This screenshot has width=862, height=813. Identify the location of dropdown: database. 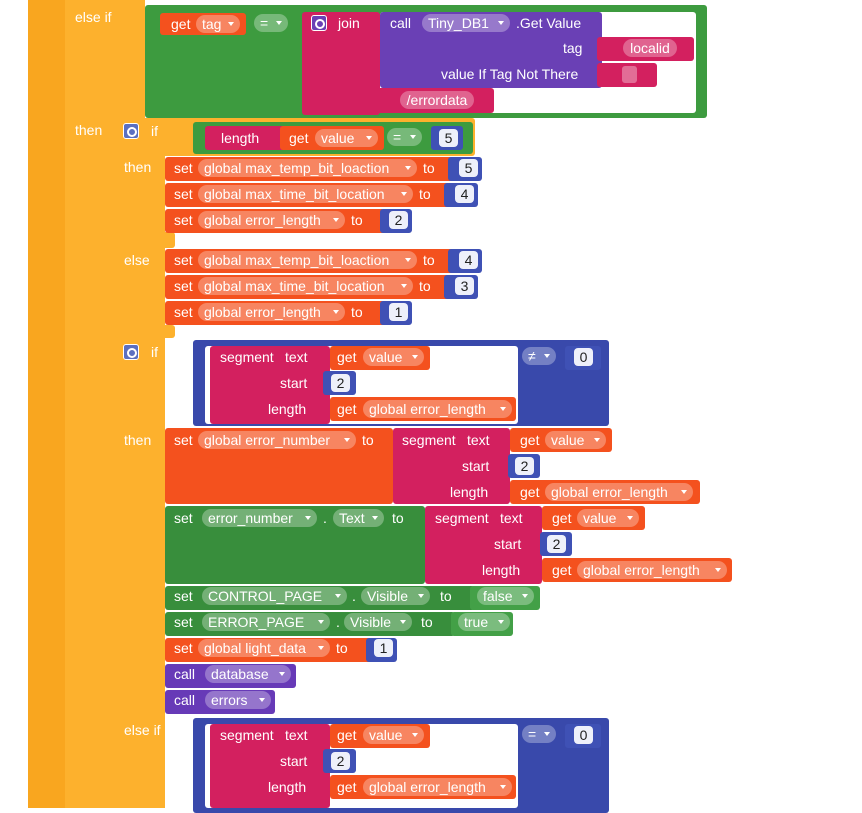
(248, 674).